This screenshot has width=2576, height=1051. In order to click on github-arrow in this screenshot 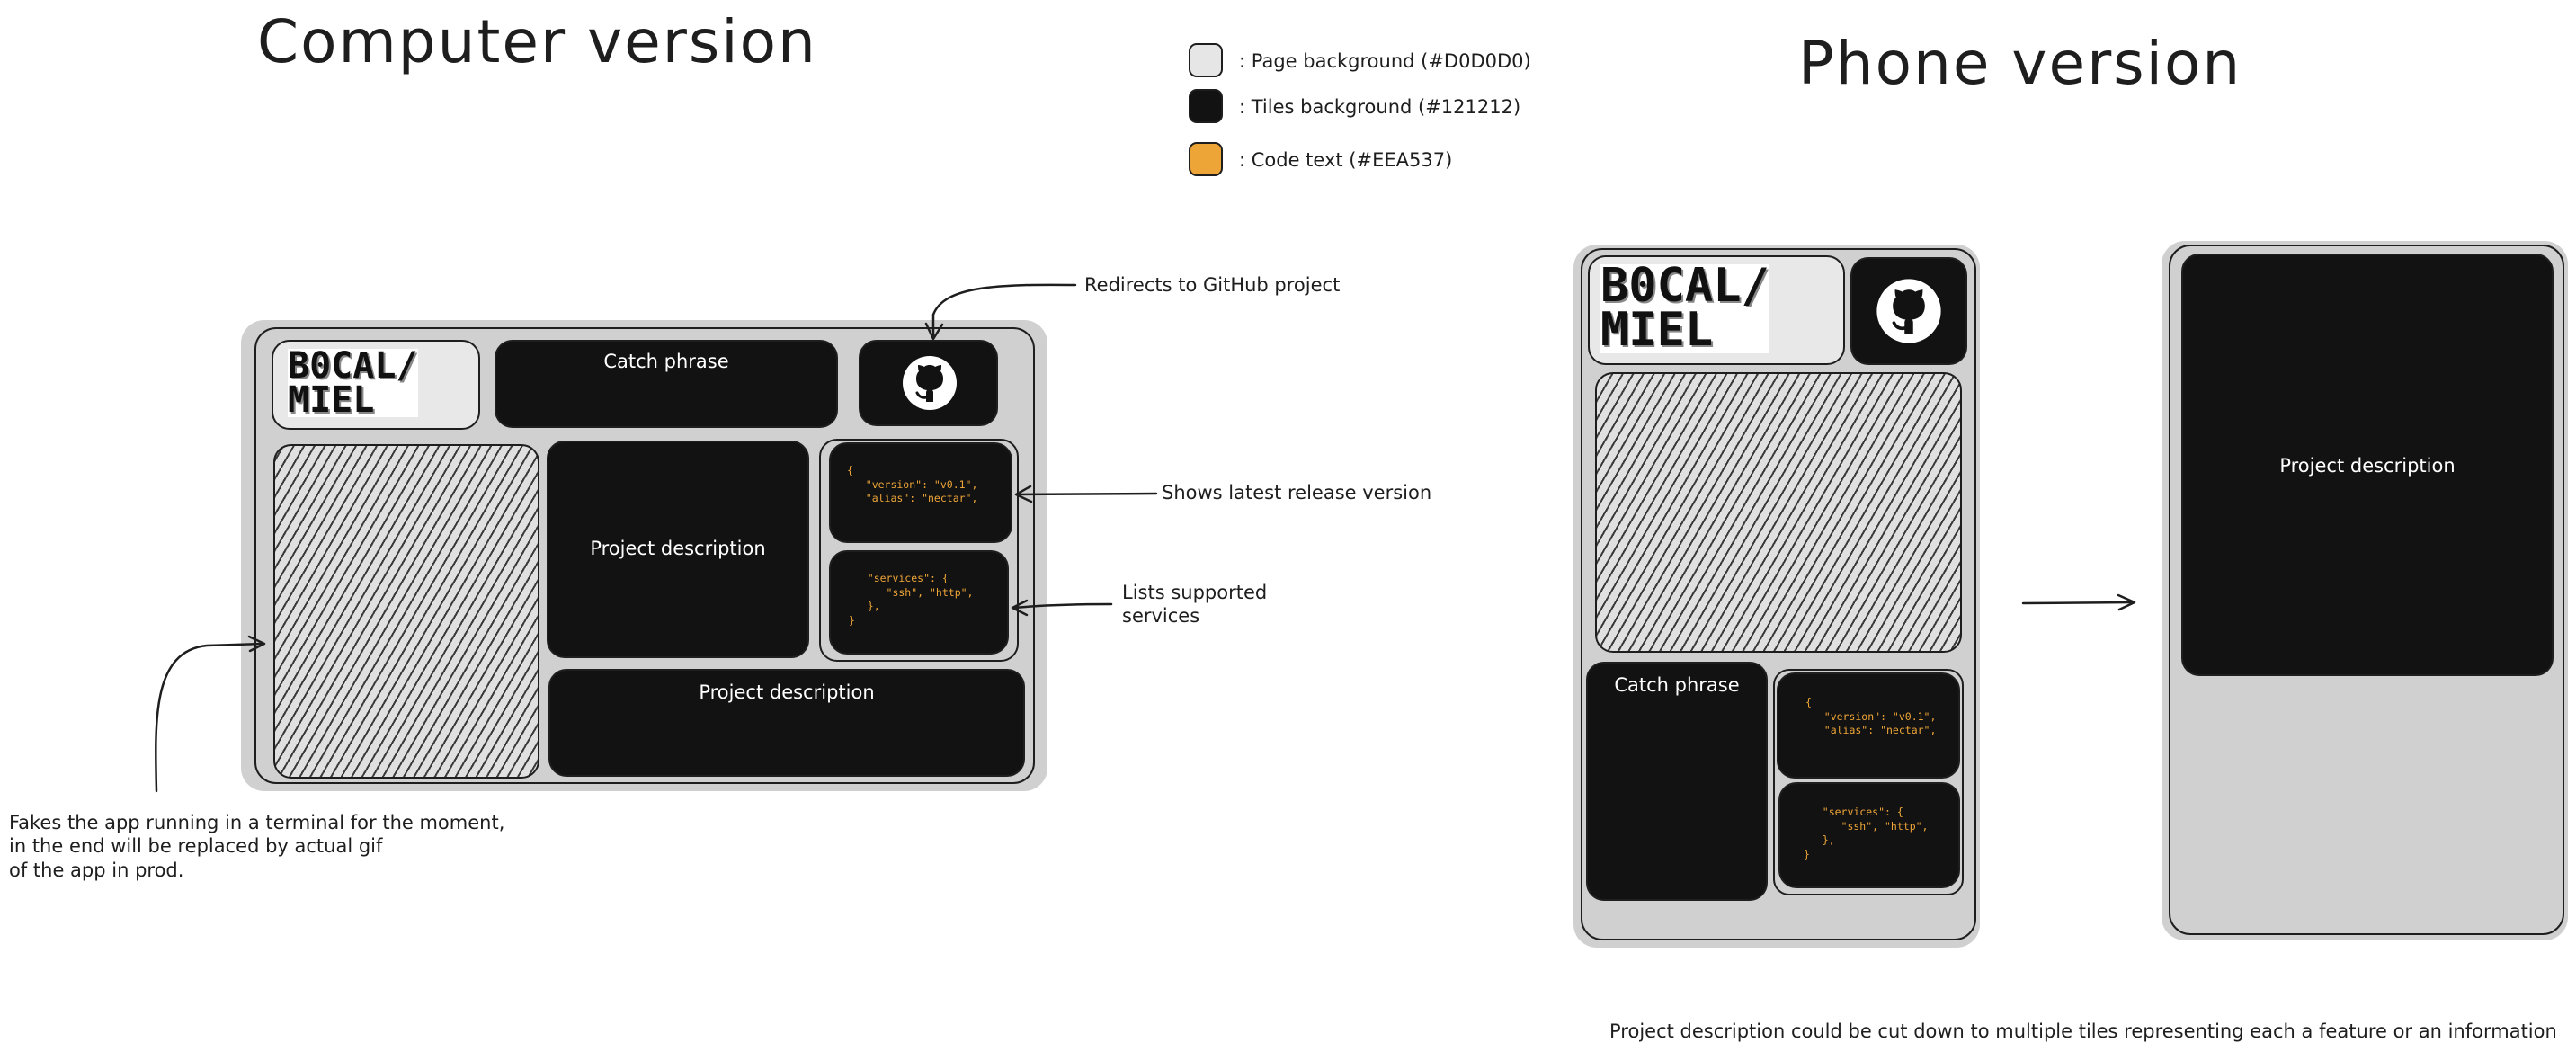, I will do `click(1004, 311)`.